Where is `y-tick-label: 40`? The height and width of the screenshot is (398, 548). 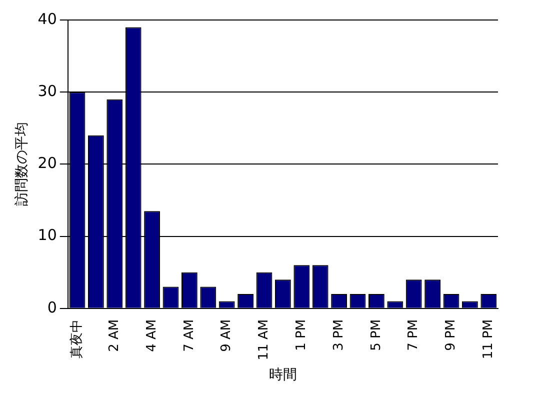 y-tick-label: 40 is located at coordinates (47, 19).